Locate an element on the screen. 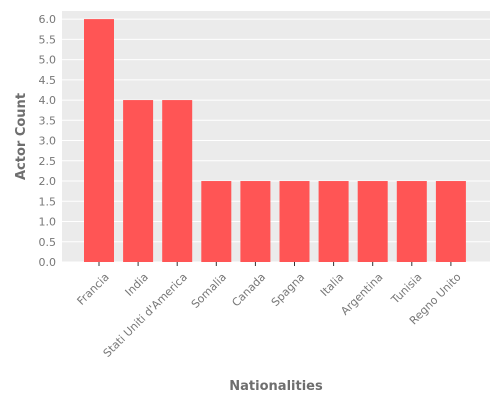  x-axis-label: Nationalities is located at coordinates (276, 386).